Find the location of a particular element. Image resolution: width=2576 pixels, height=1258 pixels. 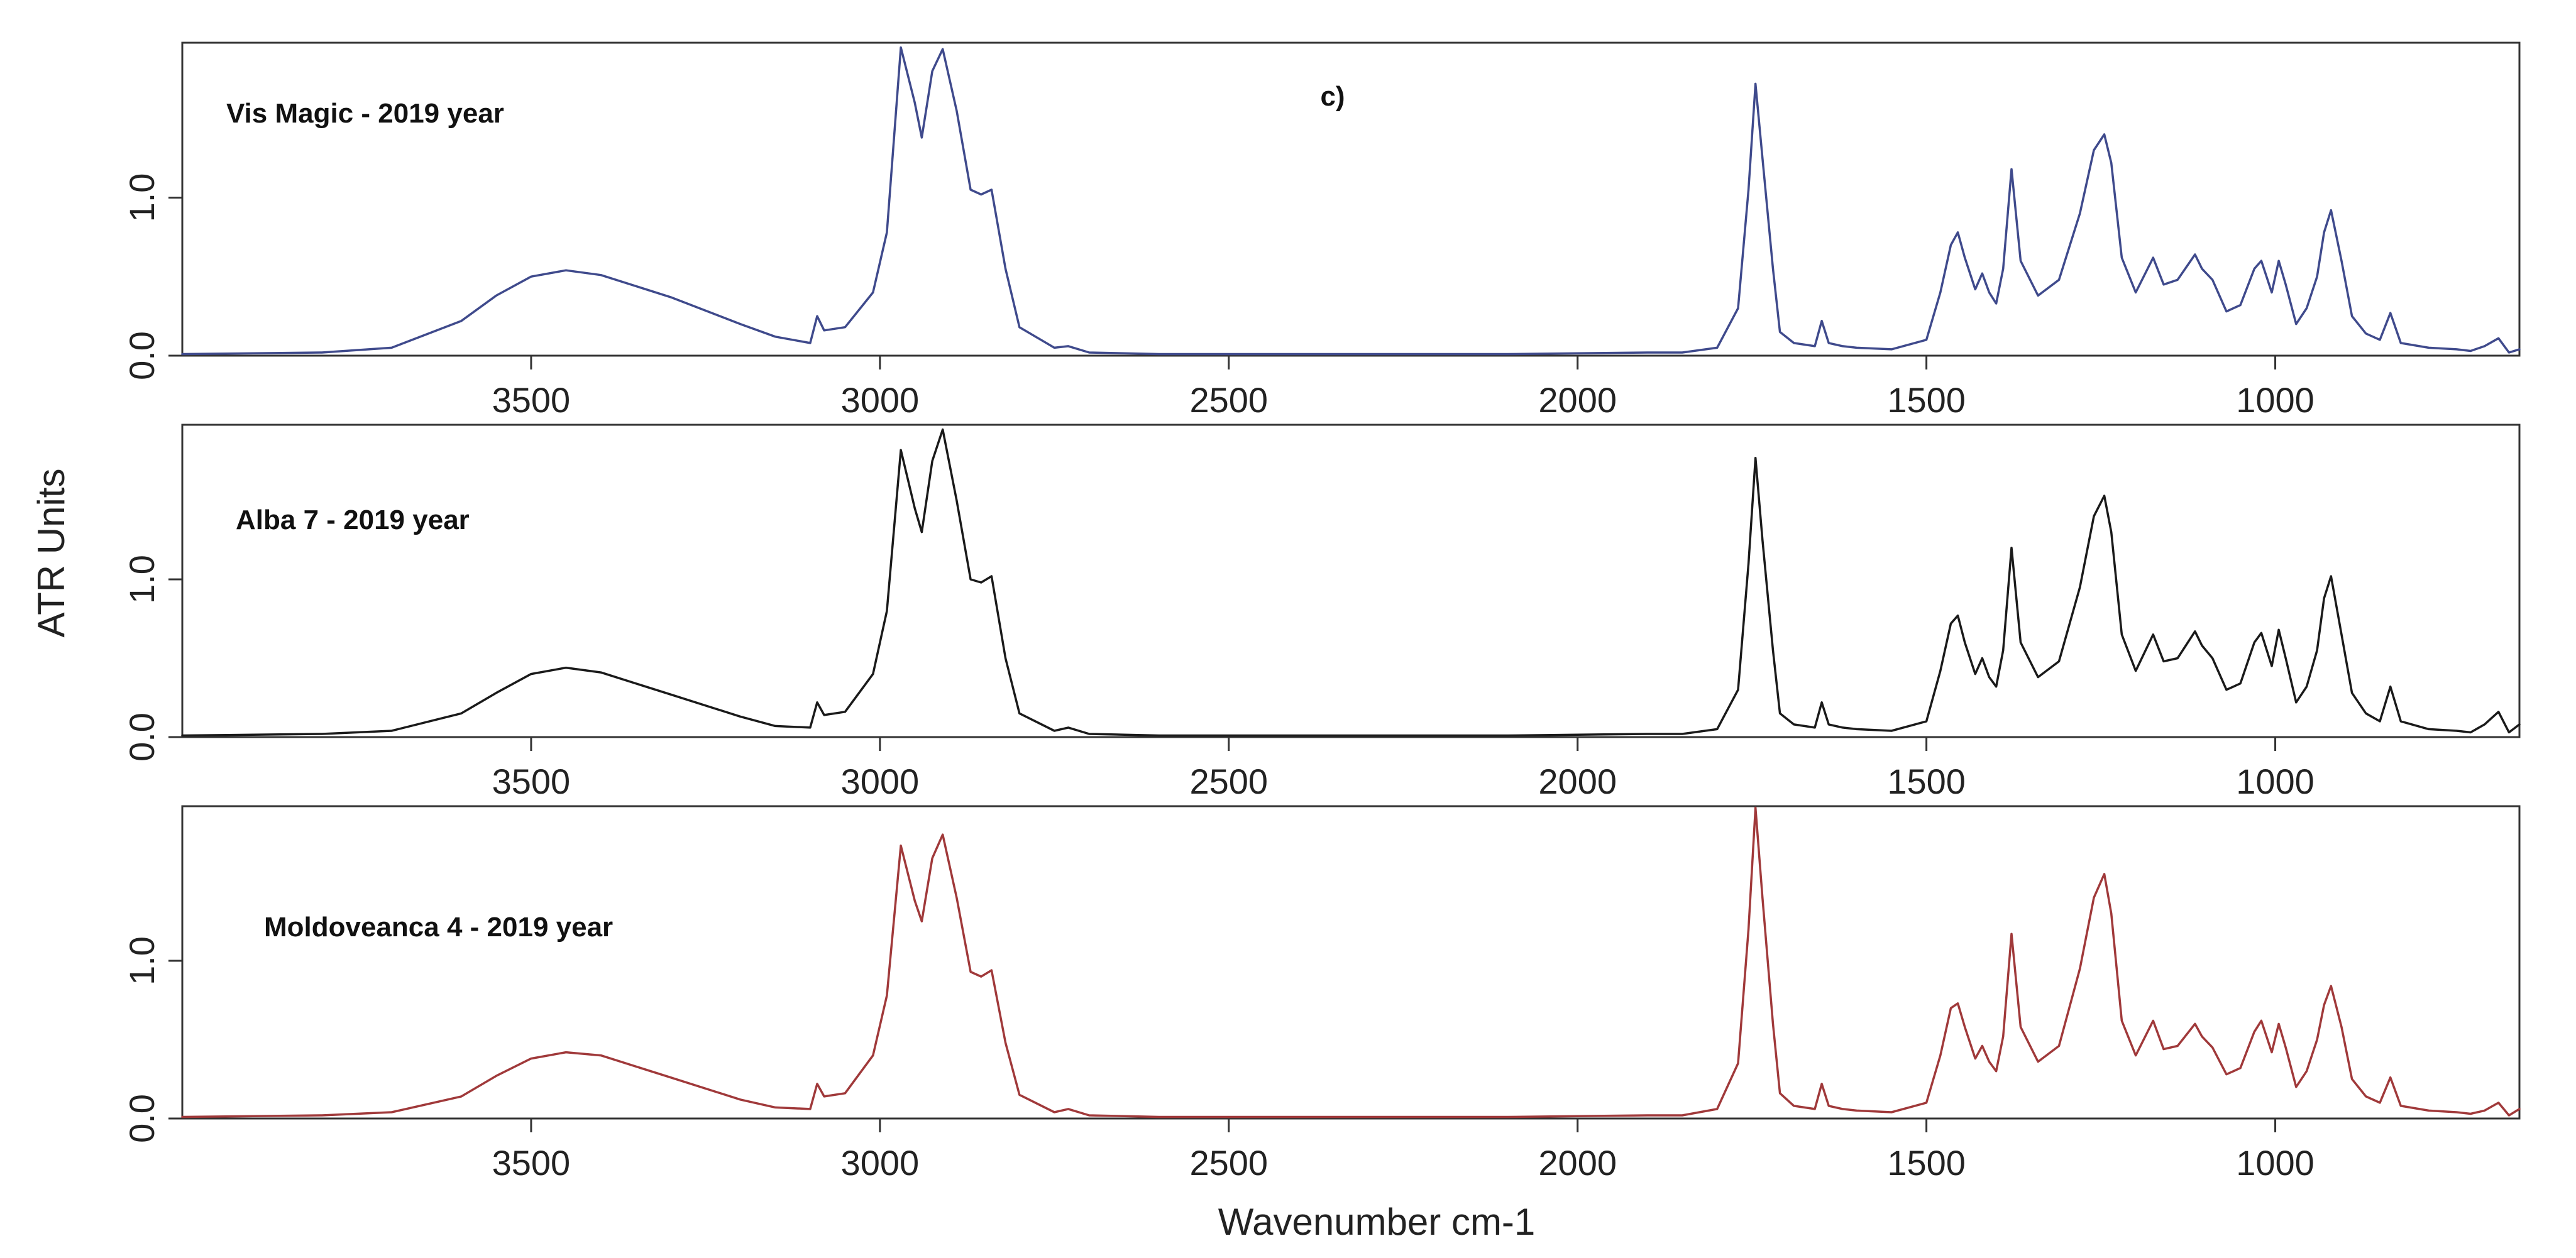

y-axis-title: ATR Units is located at coordinates (51, 553).